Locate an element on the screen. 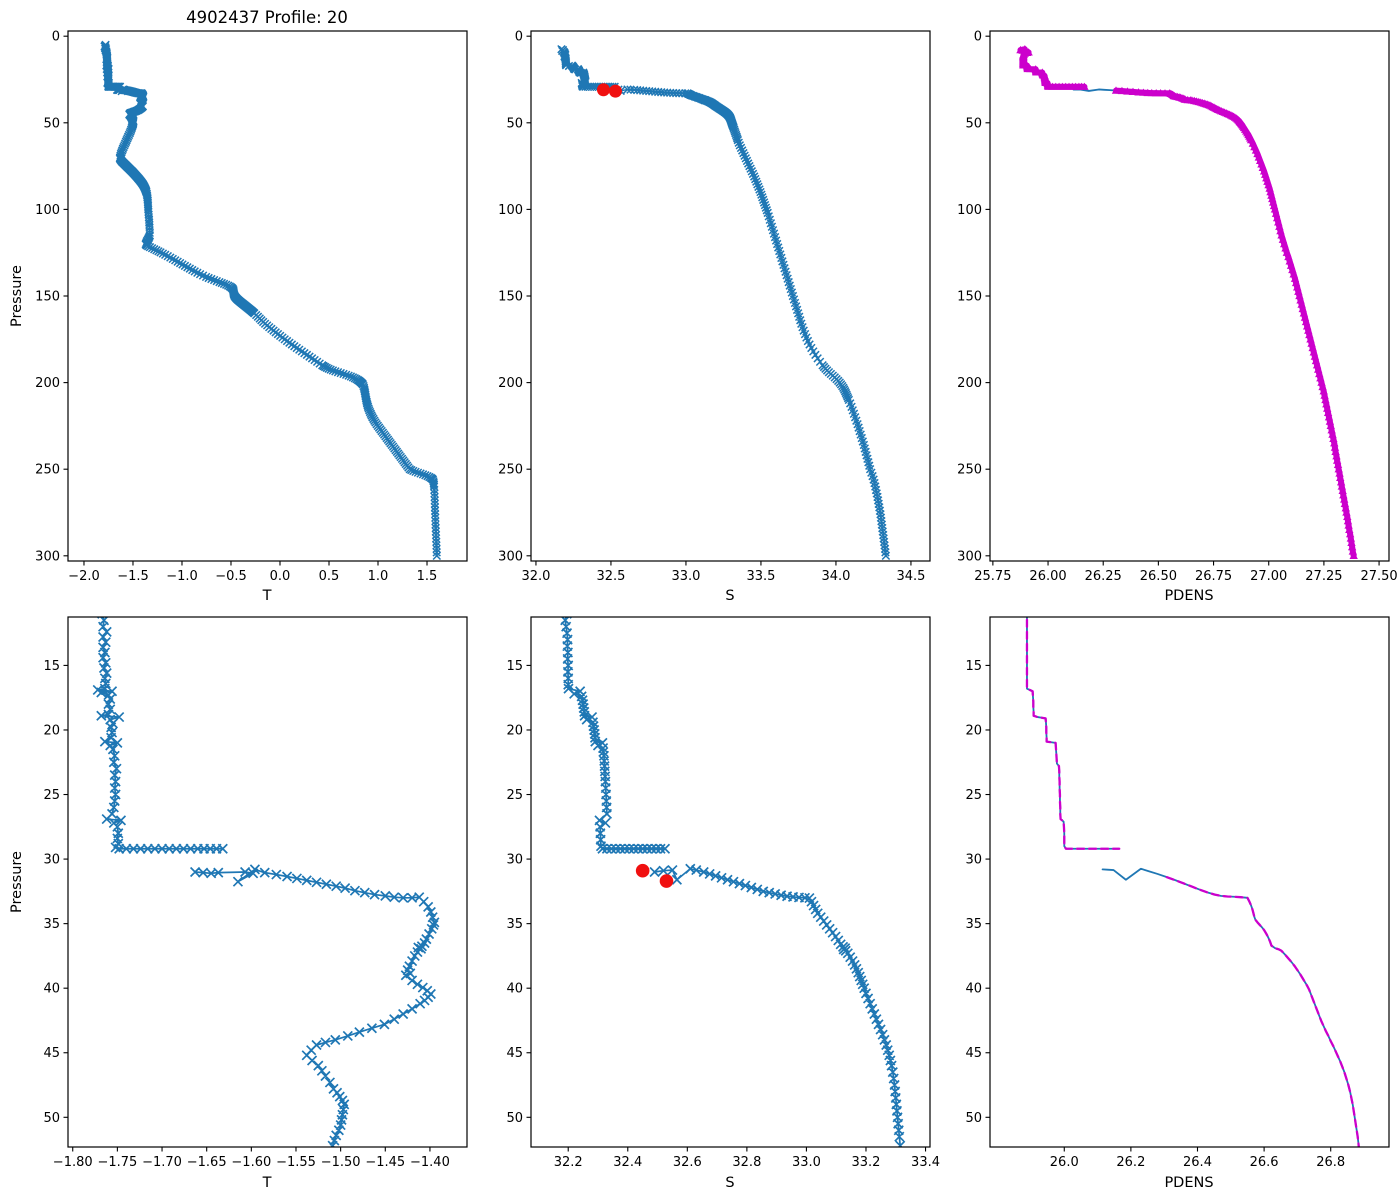  y-tick-label: 25 is located at coordinates (514, 795).